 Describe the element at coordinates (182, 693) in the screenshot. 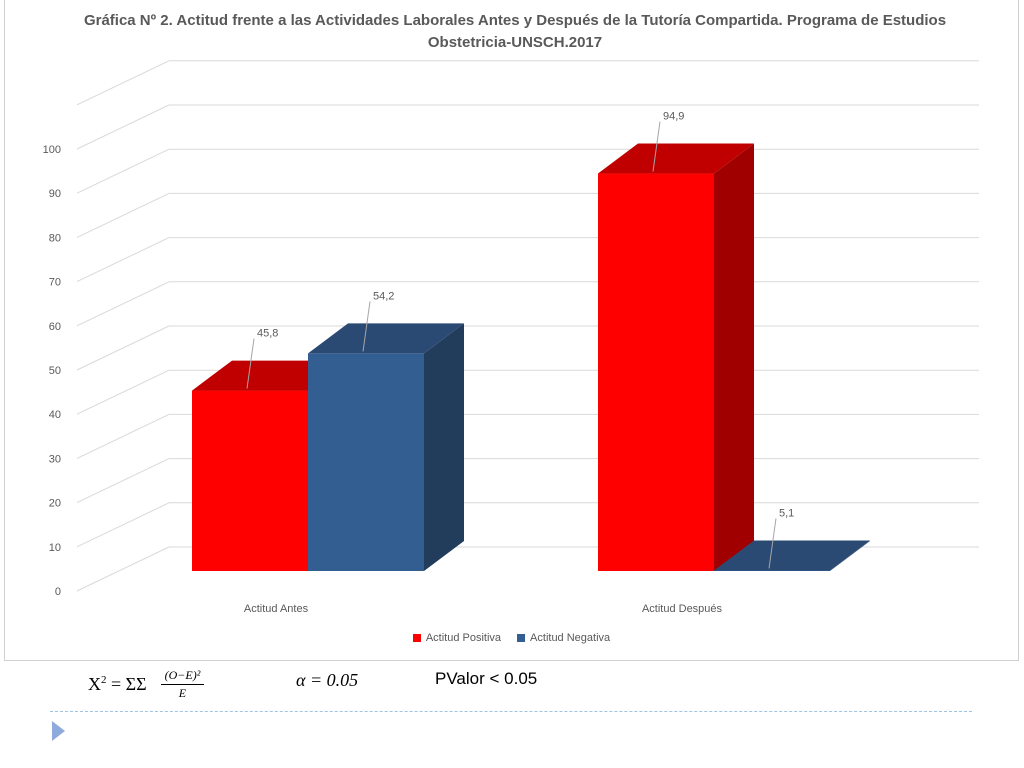

I see `fraction-denominator: E` at that location.